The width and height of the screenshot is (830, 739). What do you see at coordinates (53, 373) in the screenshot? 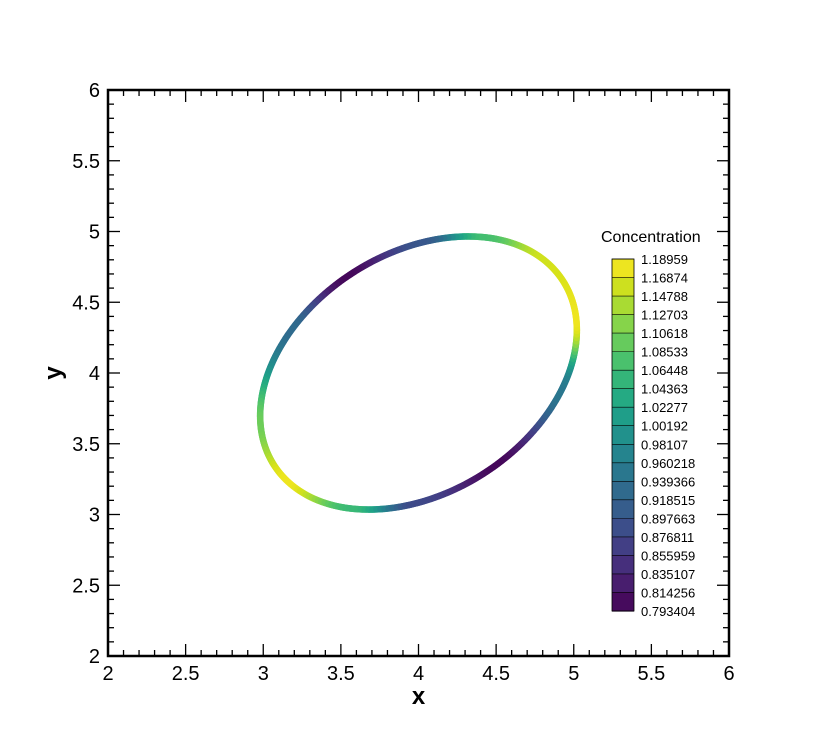
I see `y-axis-title: y` at bounding box center [53, 373].